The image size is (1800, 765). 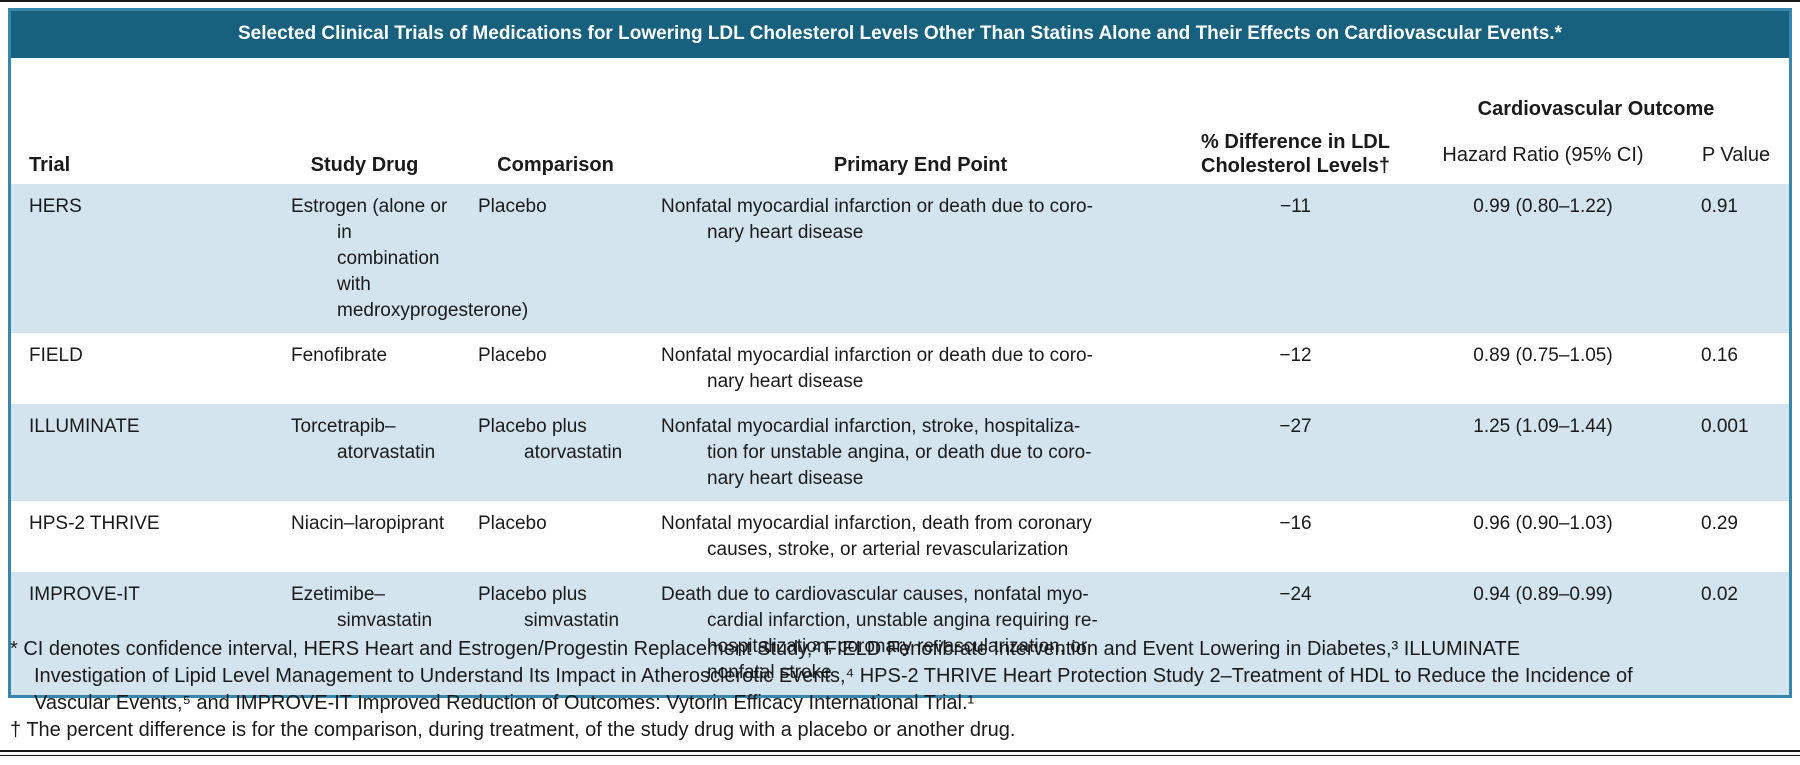 What do you see at coordinates (362, 607) in the screenshot?
I see `cell-study-drug: Ezetimibe–simvastatin` at bounding box center [362, 607].